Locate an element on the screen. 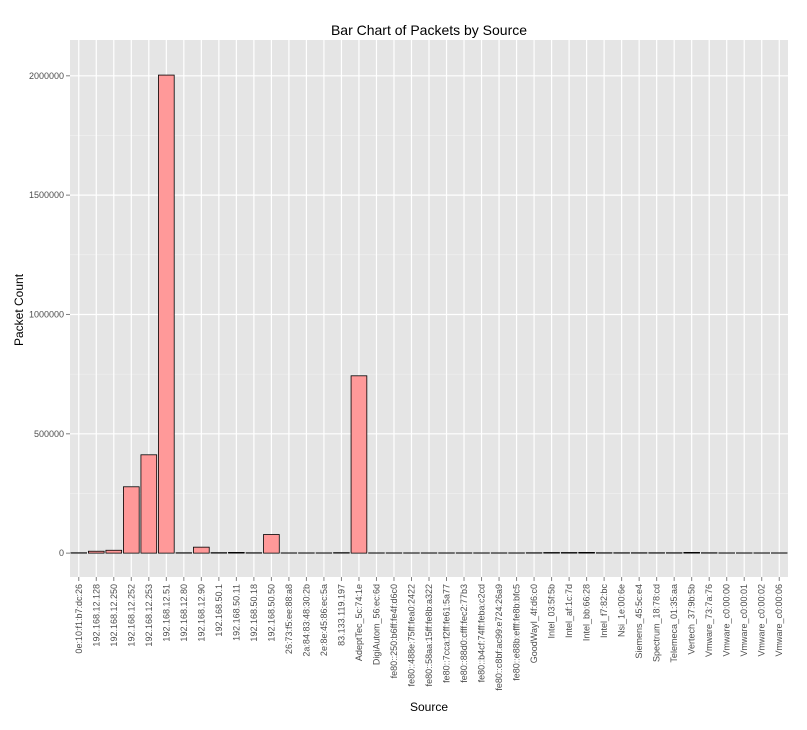 Image resolution: width=807 pixels, height=730 pixels. x-tick-label: 192.168.12.128 is located at coordinates (96, 615).